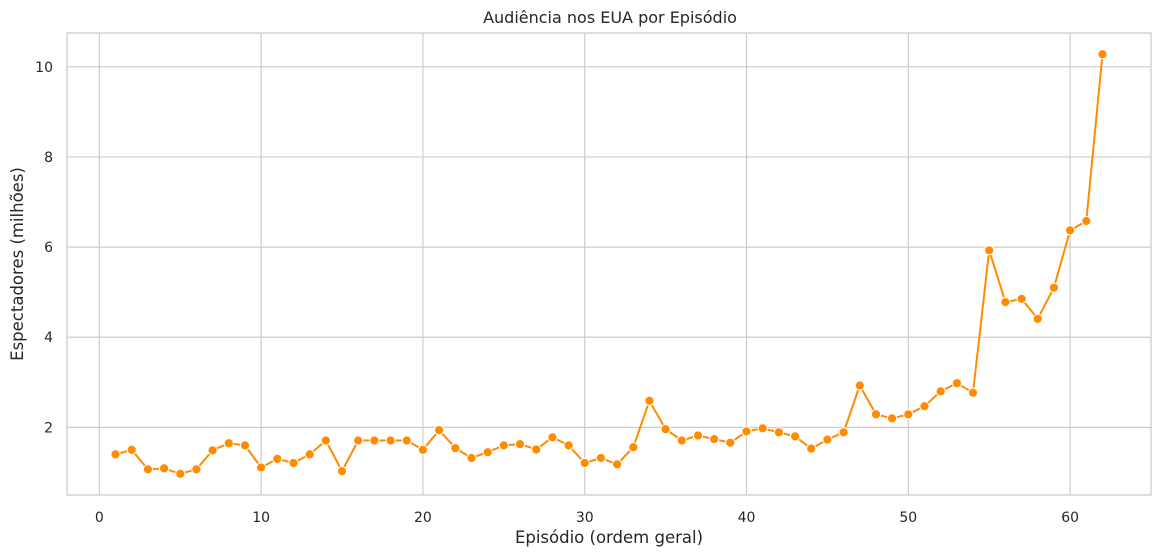 Image resolution: width=1161 pixels, height=557 pixels. What do you see at coordinates (48, 338) in the screenshot?
I see `y-tick-label: 4` at bounding box center [48, 338].